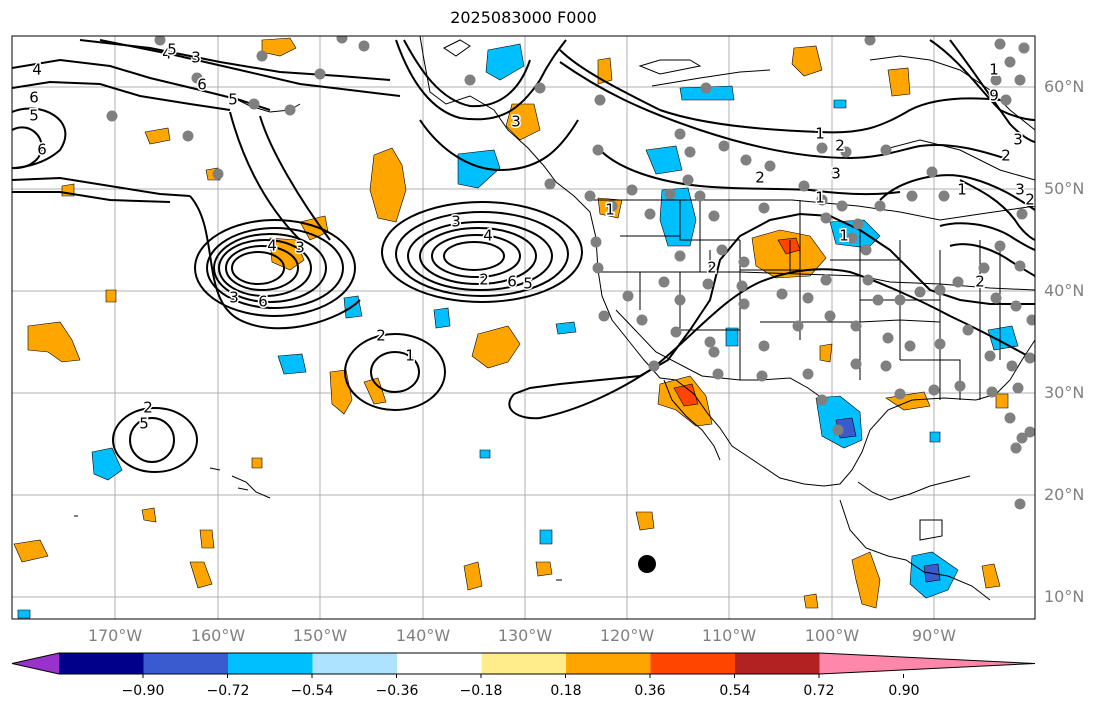 Image resolution: width=1105 pixels, height=712 pixels. What do you see at coordinates (832, 635) in the screenshot?
I see `lon-label: 100°W` at bounding box center [832, 635].